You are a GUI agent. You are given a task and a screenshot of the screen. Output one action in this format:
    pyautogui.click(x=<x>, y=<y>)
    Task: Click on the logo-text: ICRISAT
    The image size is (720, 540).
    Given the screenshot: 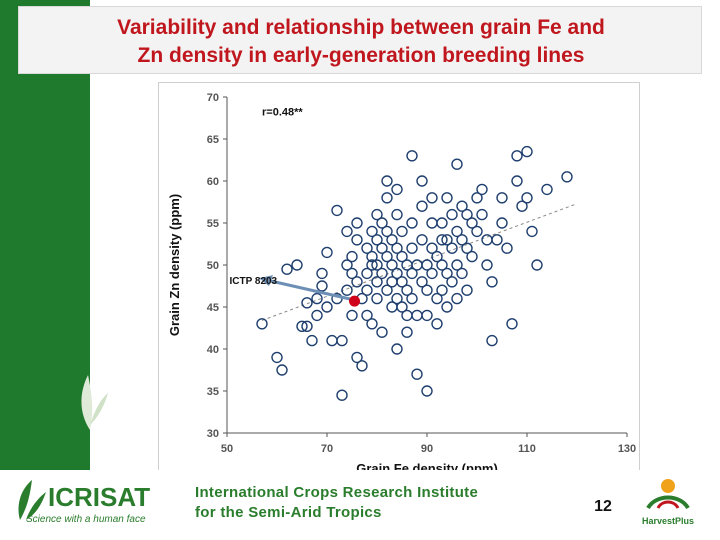 What is the action you would take?
    pyautogui.click(x=99, y=497)
    